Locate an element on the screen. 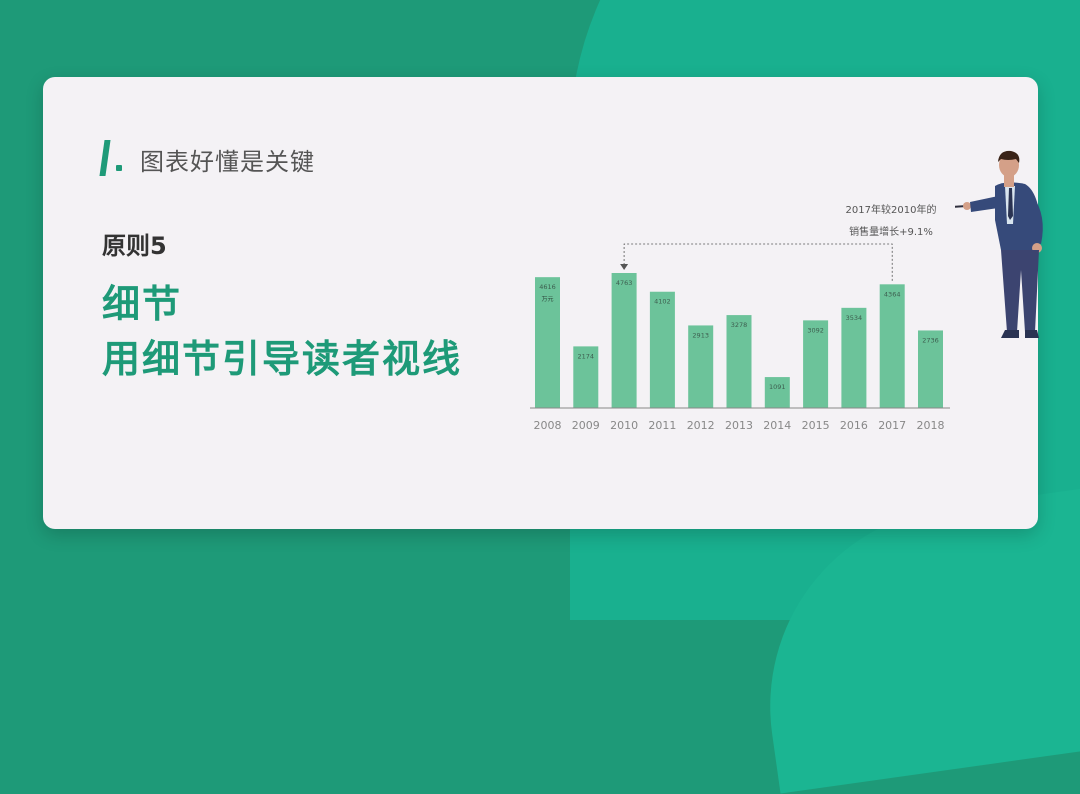  comparison-connector is located at coordinates (756, 263).